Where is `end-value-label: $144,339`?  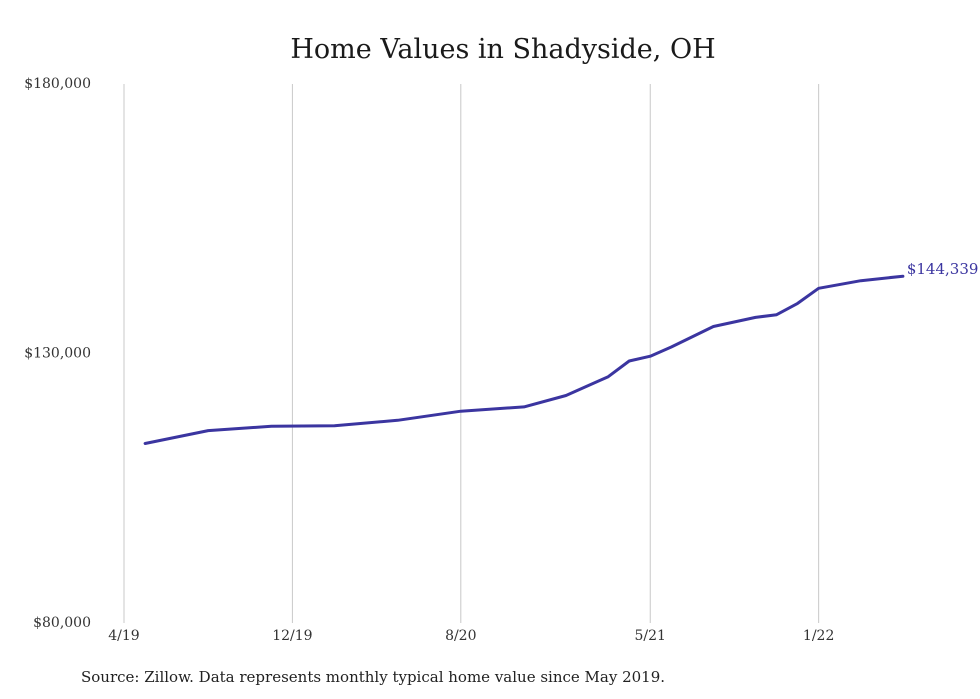
end-value-label: $144,339 is located at coordinates (943, 269).